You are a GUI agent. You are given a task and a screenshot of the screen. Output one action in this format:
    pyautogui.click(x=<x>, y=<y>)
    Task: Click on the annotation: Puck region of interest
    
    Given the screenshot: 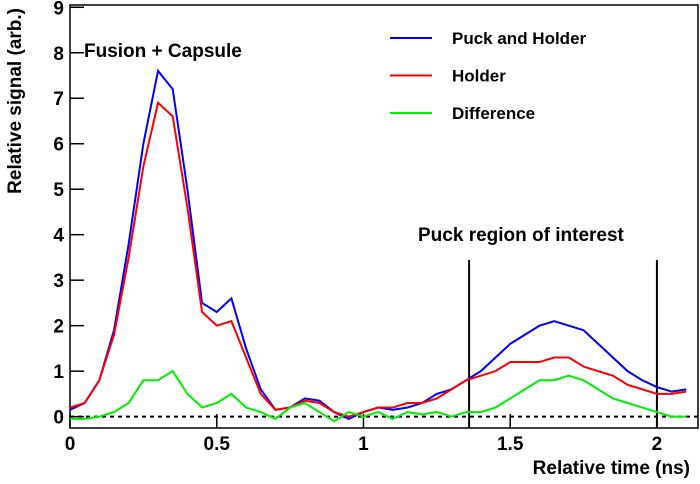 What is the action you would take?
    pyautogui.click(x=521, y=235)
    